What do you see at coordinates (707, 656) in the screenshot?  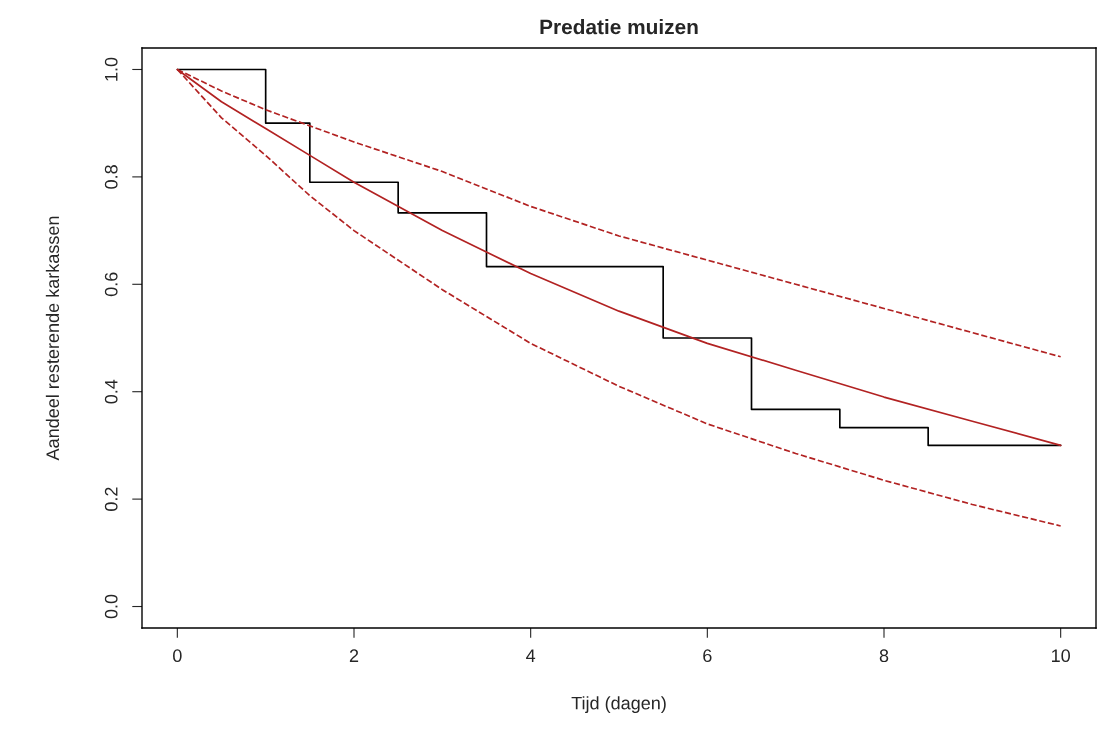 I see `x-tick-label: 6` at bounding box center [707, 656].